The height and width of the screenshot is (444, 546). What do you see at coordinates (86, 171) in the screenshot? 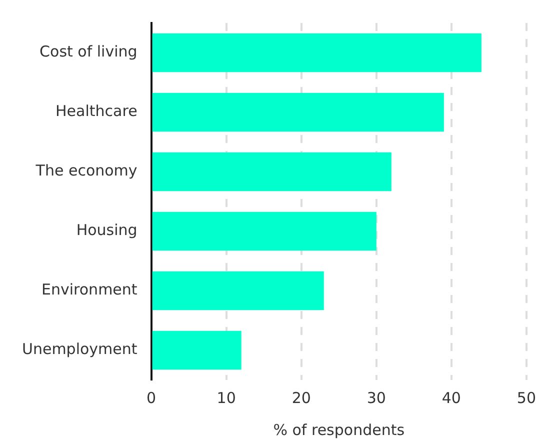
I see `y-tick-label: The economy` at bounding box center [86, 171].